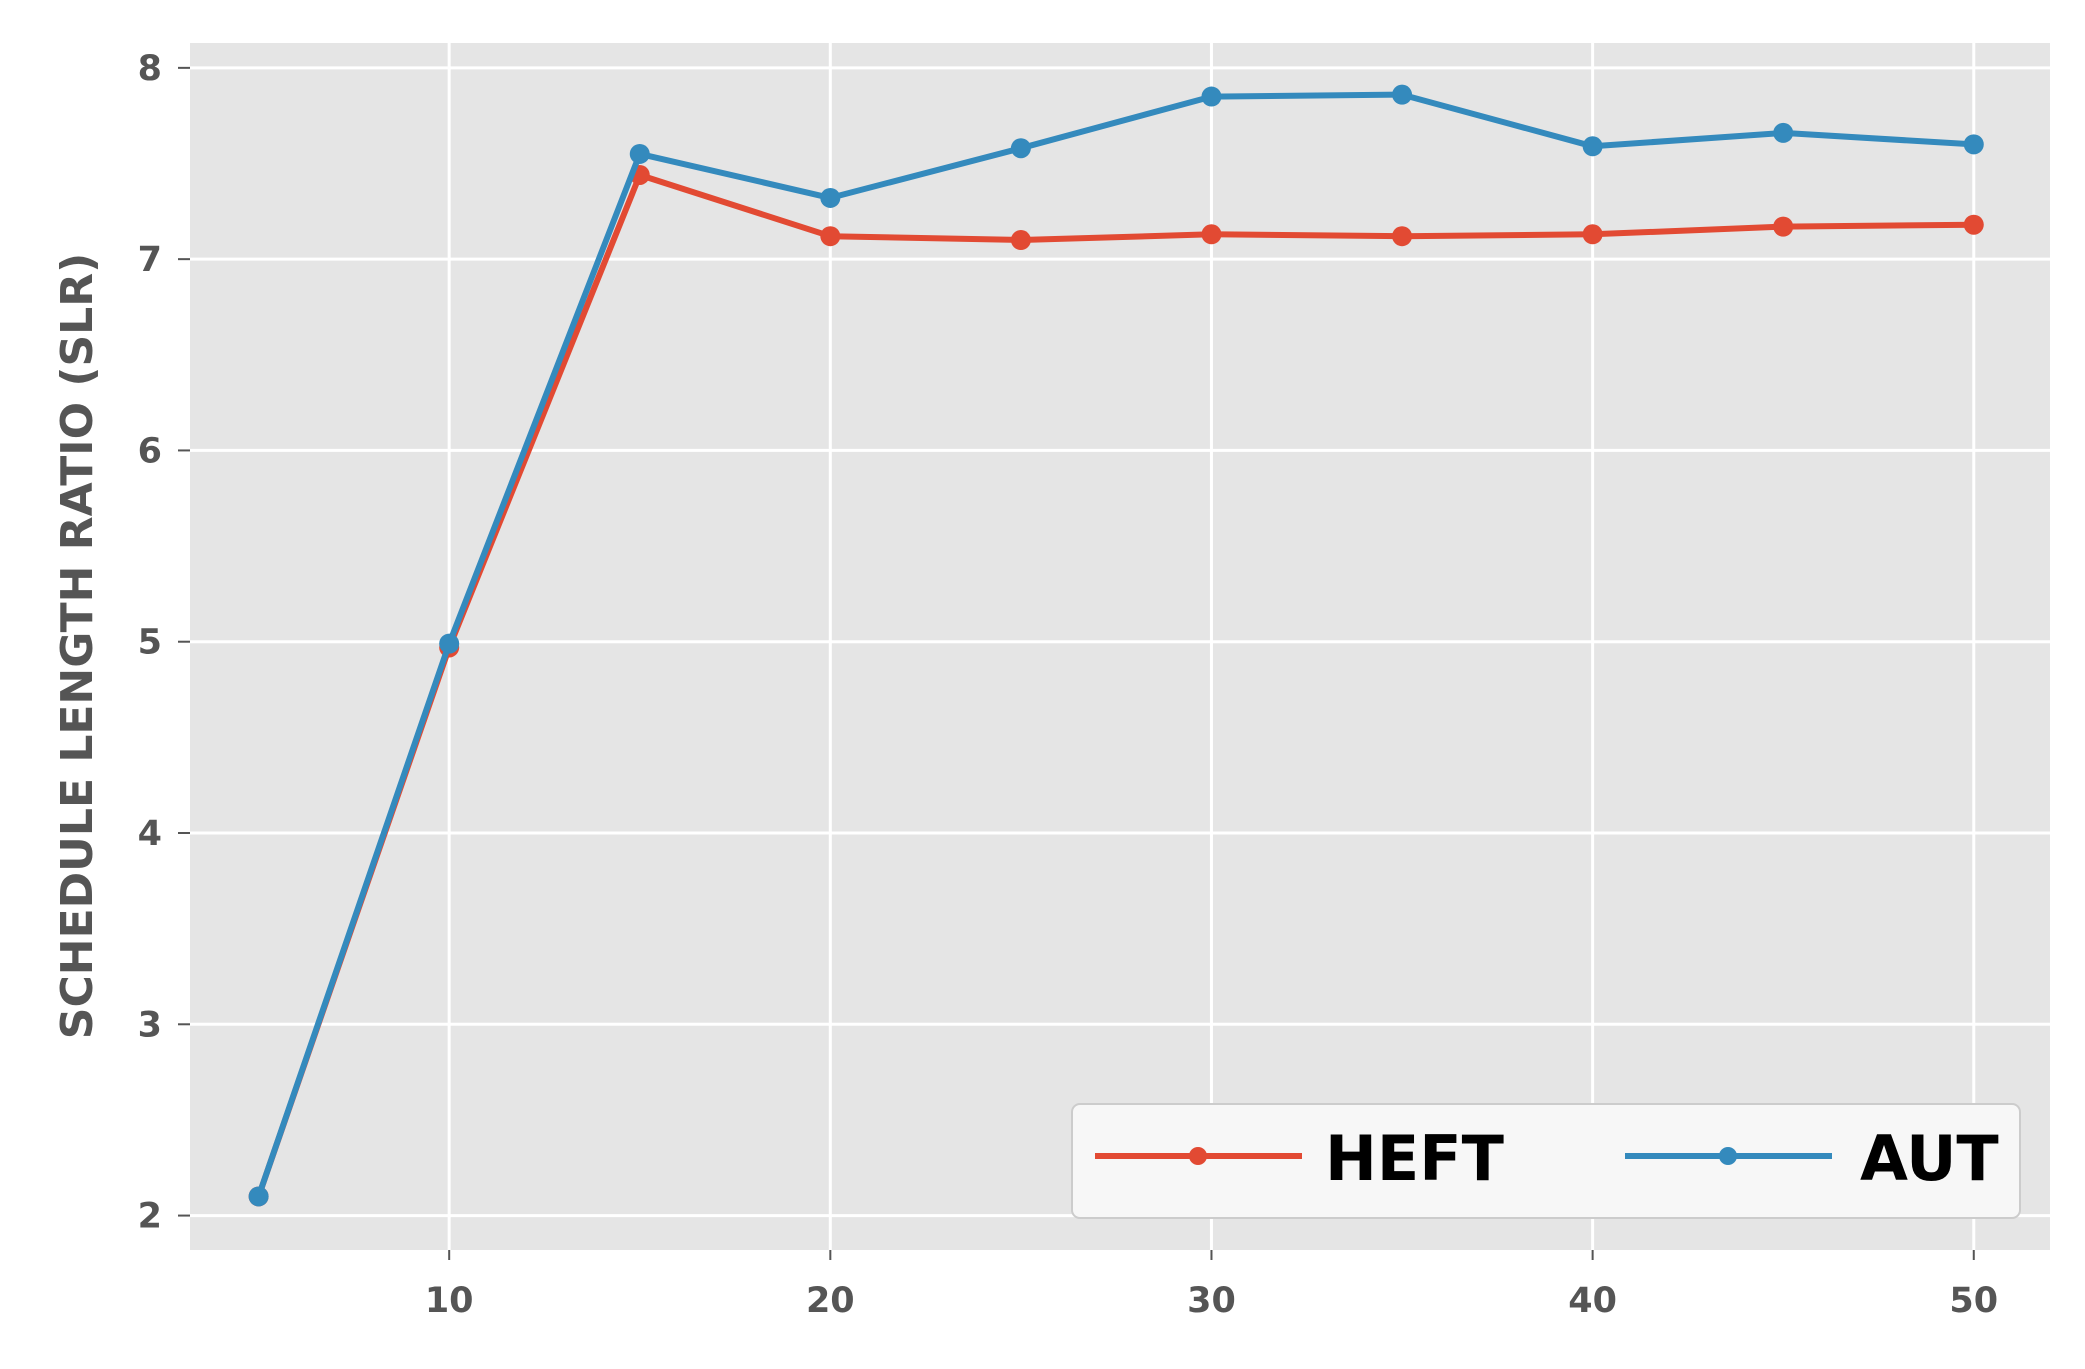 This screenshot has width=2085, height=1369. I want to click on legend-entry-aut: AUT, so click(1812, 1158).